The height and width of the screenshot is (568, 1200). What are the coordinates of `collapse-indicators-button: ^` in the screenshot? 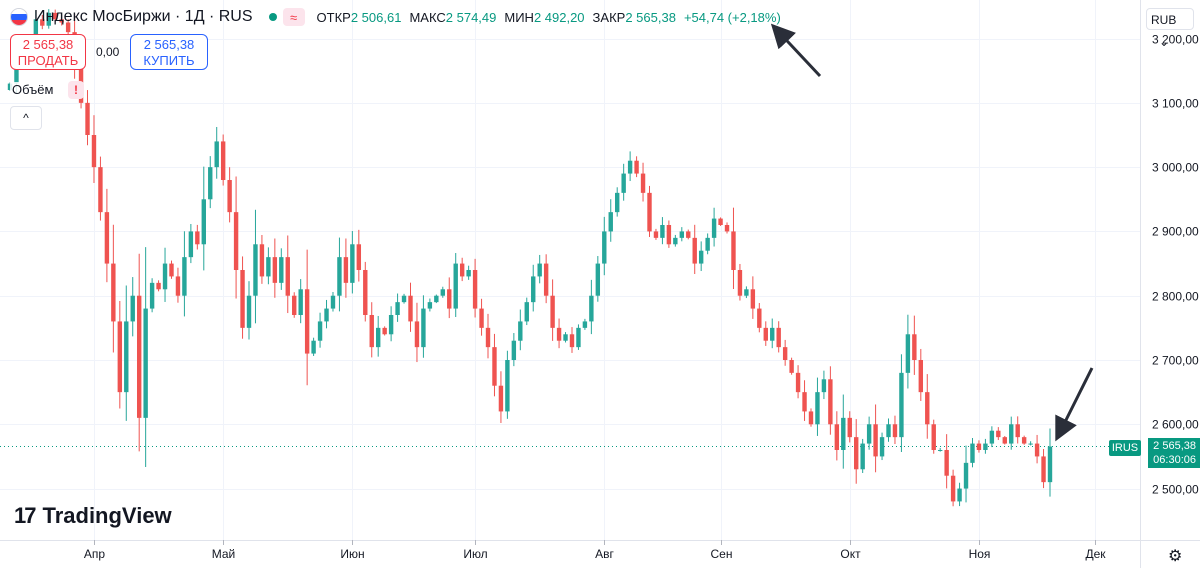 It's located at (26, 118).